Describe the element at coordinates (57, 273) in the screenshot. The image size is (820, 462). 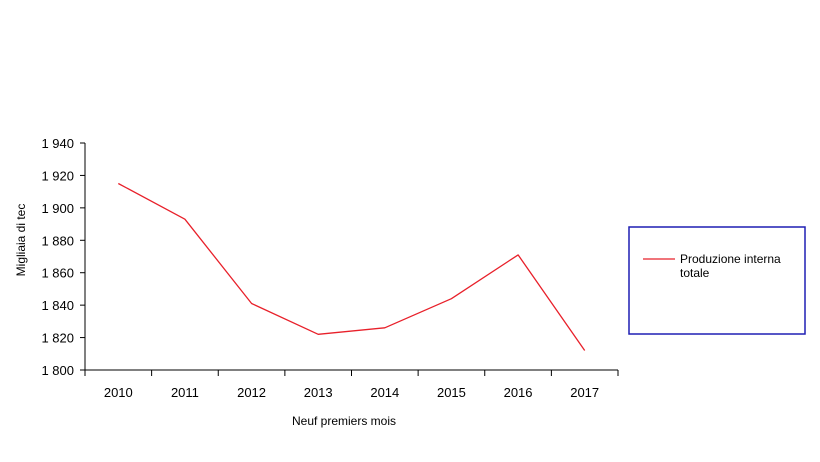
I see `y-tick-label: 1 860` at that location.